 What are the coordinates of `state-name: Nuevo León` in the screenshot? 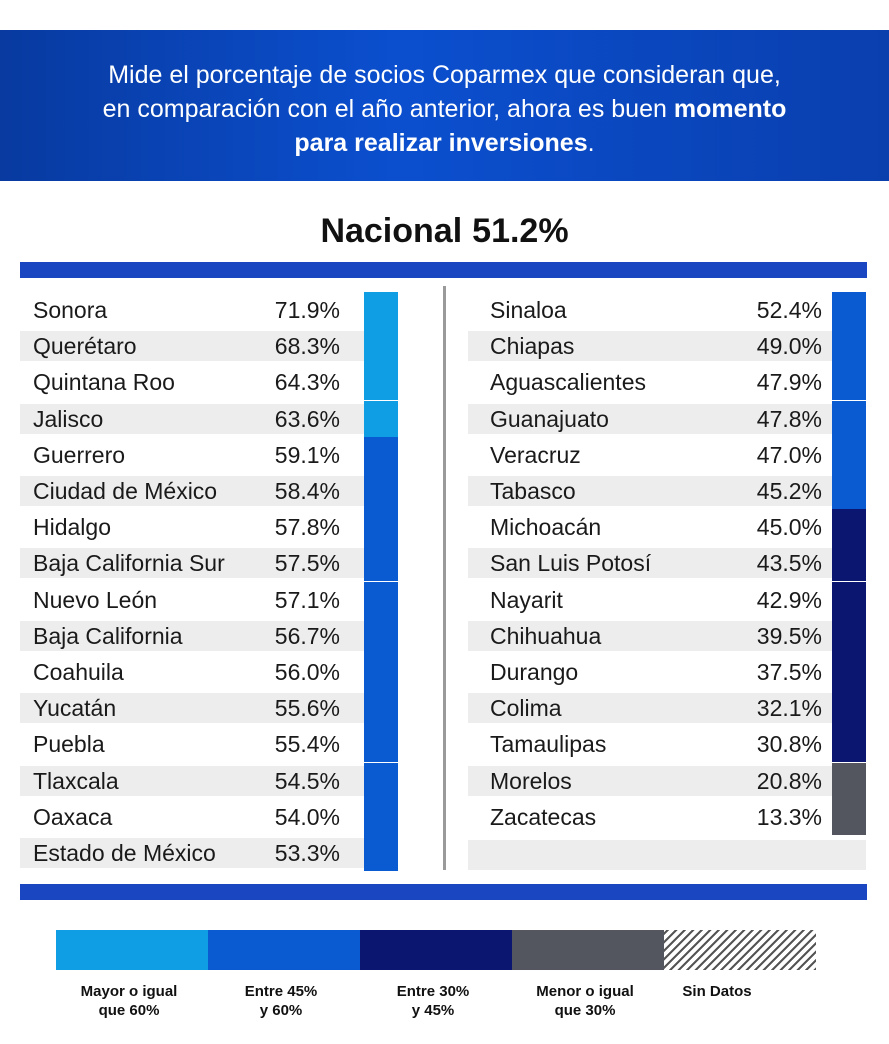 It's located at (95, 599).